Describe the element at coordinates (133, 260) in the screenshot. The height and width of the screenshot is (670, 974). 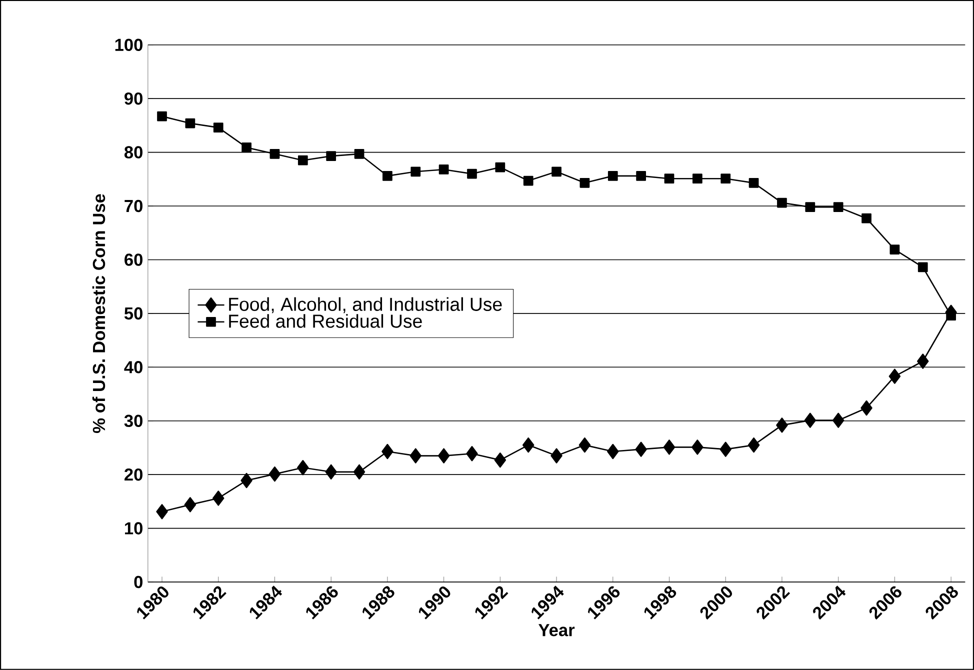
I see `y-tick-label: 60` at that location.